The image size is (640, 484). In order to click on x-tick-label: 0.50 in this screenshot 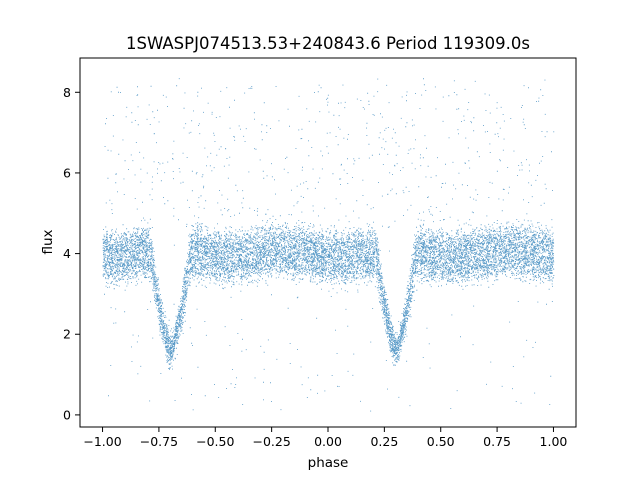, I will do `click(441, 441)`.